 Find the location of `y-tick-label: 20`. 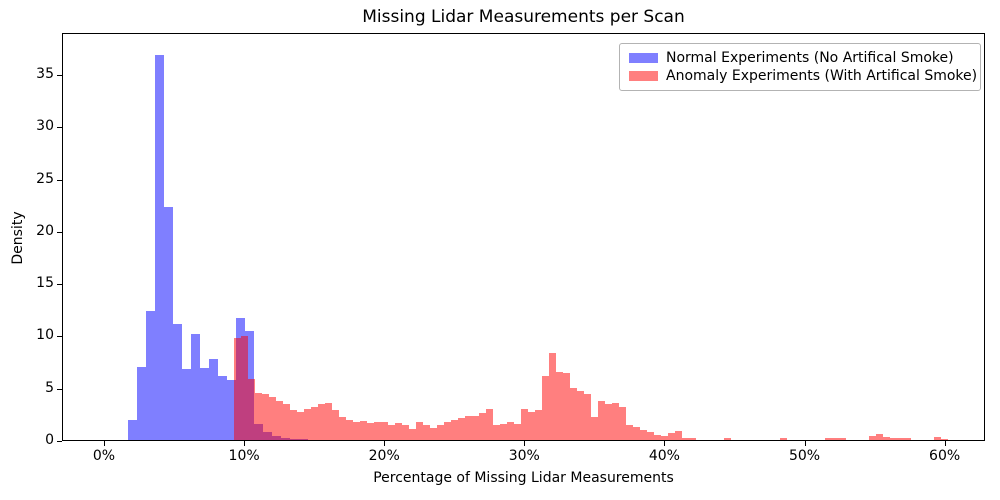

y-tick-label: 20 is located at coordinates (45, 230).